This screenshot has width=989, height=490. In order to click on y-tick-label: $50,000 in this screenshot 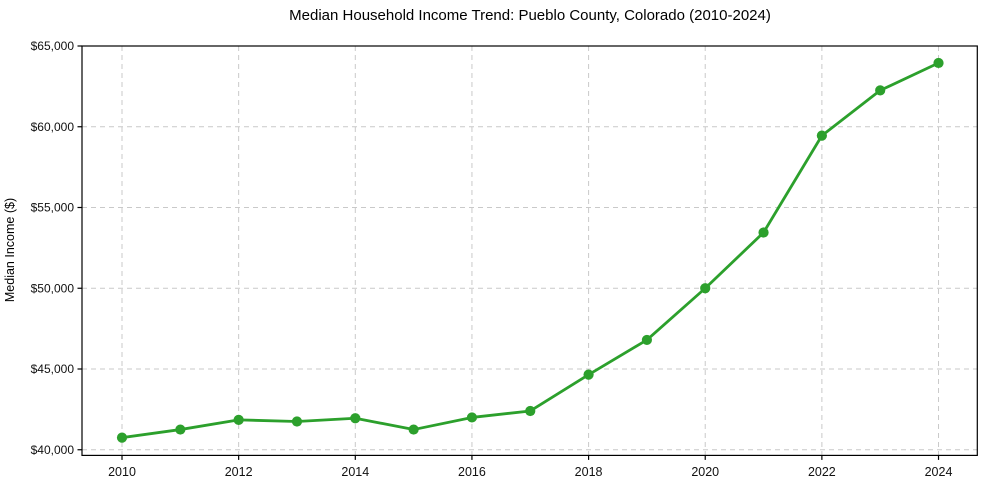, I will do `click(53, 288)`.